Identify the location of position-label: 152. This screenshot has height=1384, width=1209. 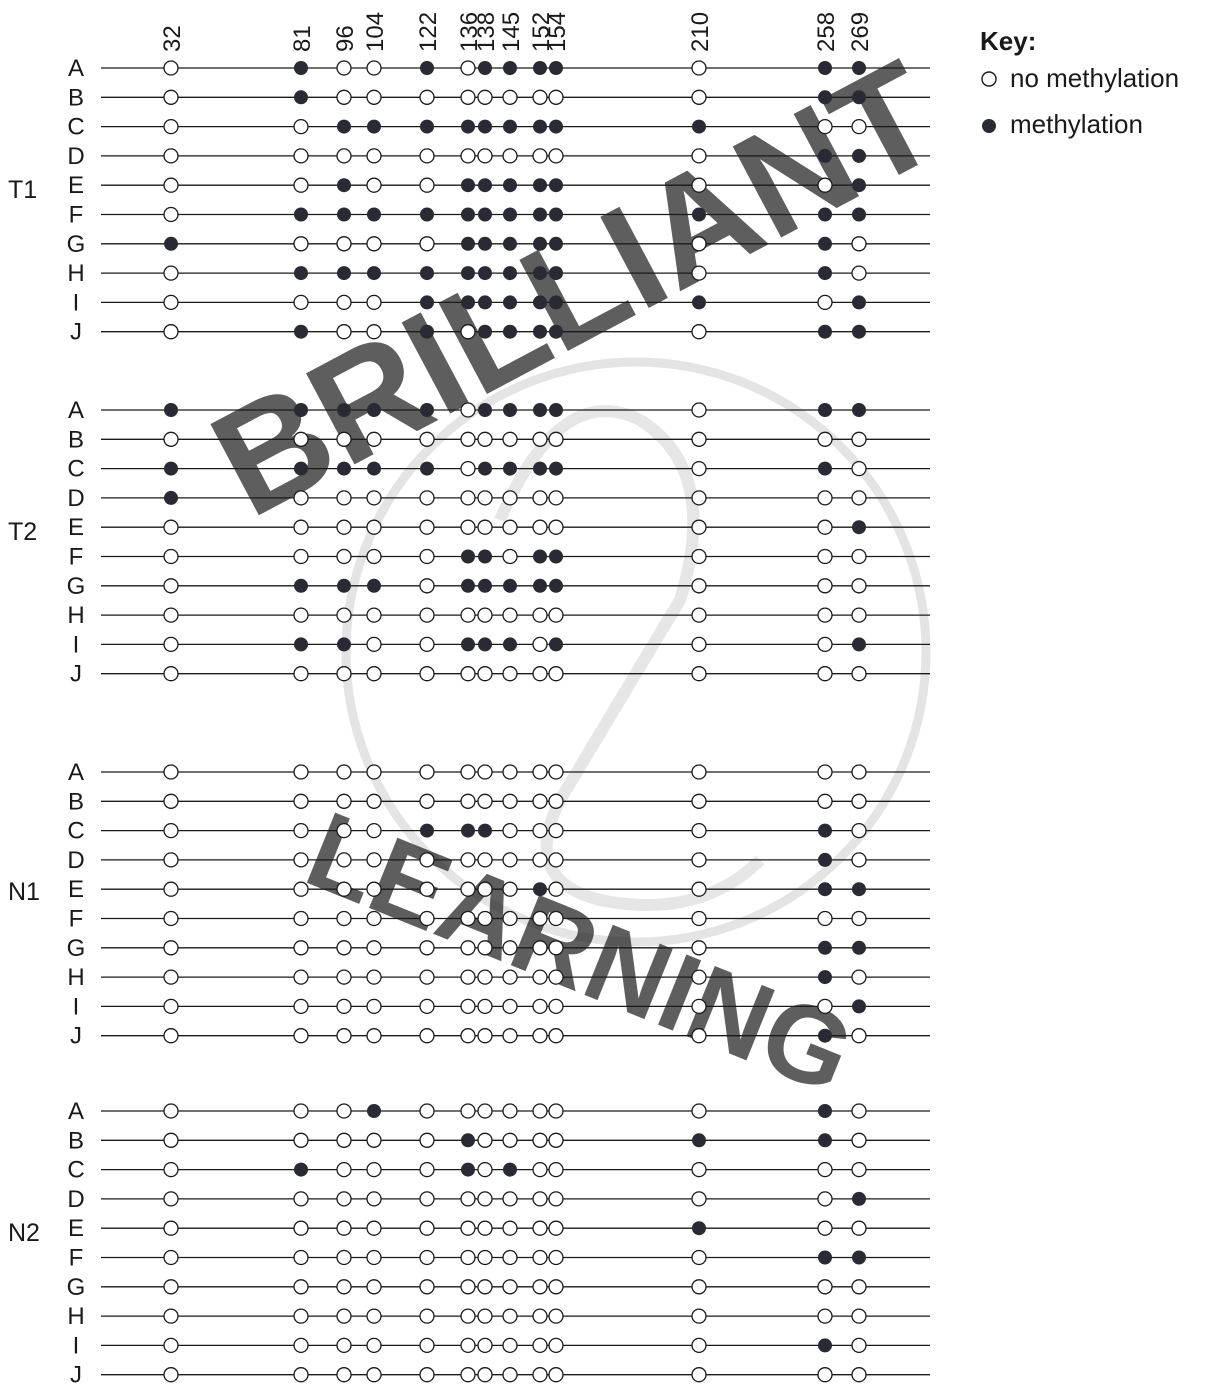
(541, 32).